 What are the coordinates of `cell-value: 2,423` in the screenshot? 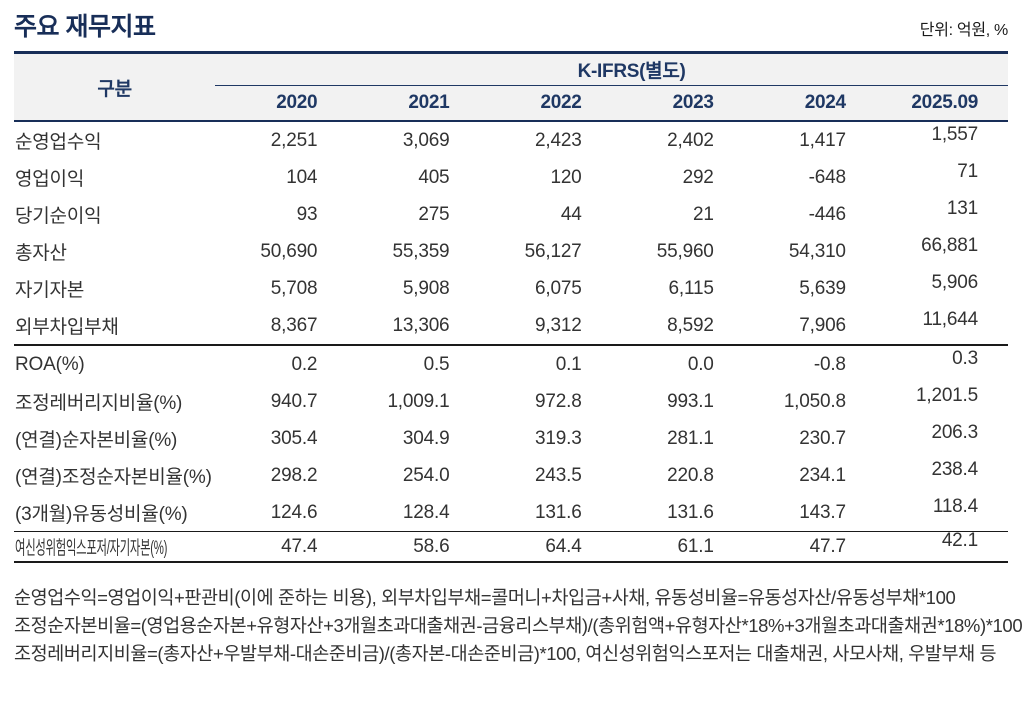 It's located at (545, 140).